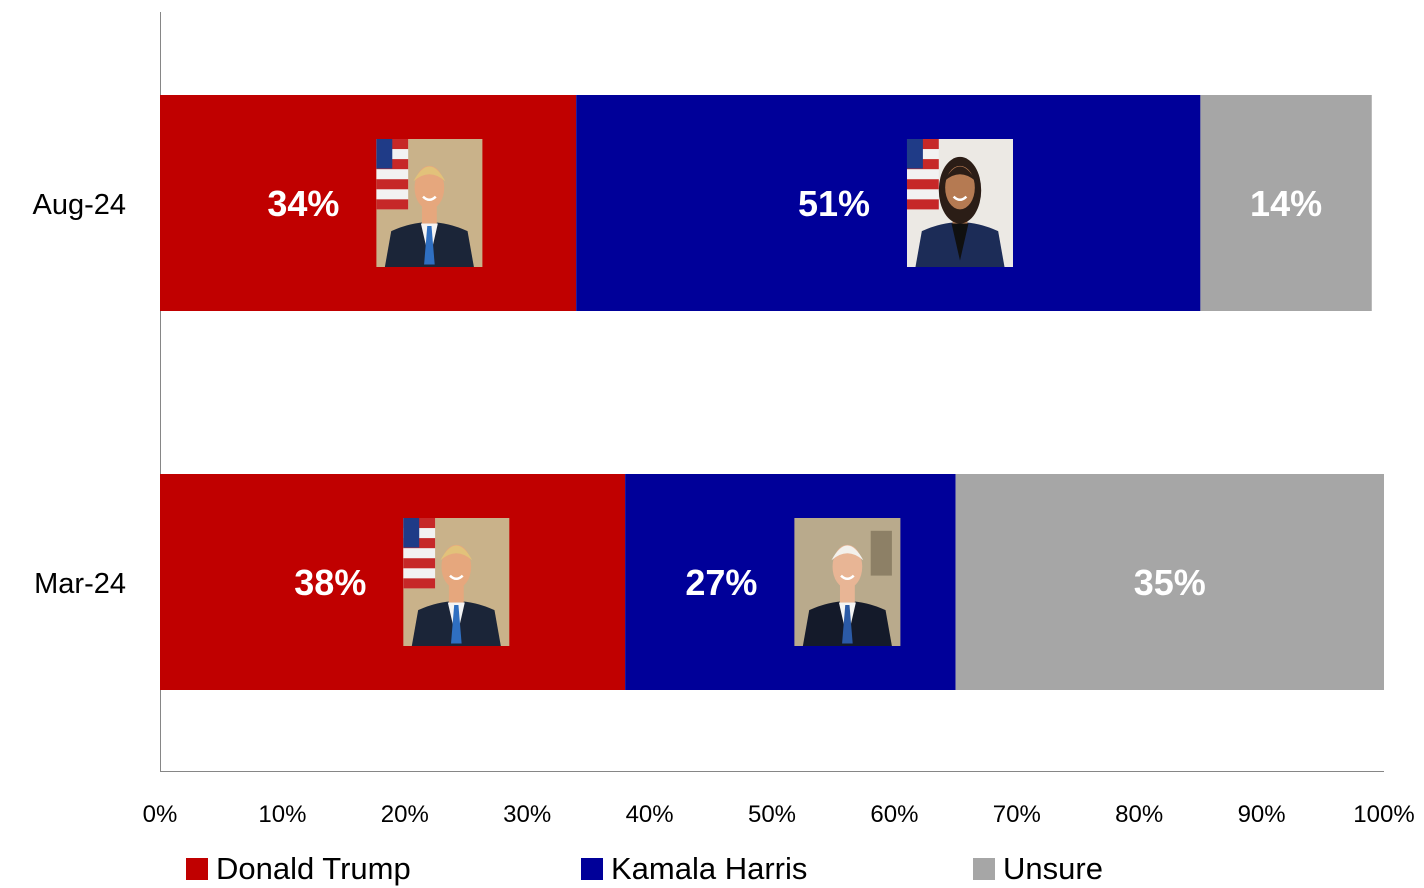  I want to click on data-label: 14%, so click(1286, 203).